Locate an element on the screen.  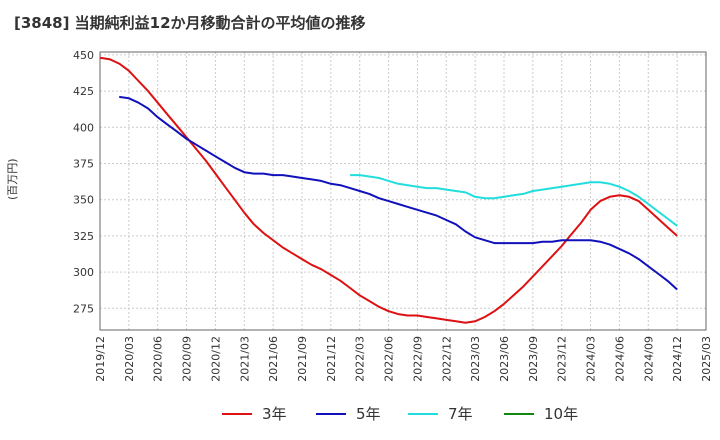
x-tick-label: 2022/09 is located at coordinates (417, 359).